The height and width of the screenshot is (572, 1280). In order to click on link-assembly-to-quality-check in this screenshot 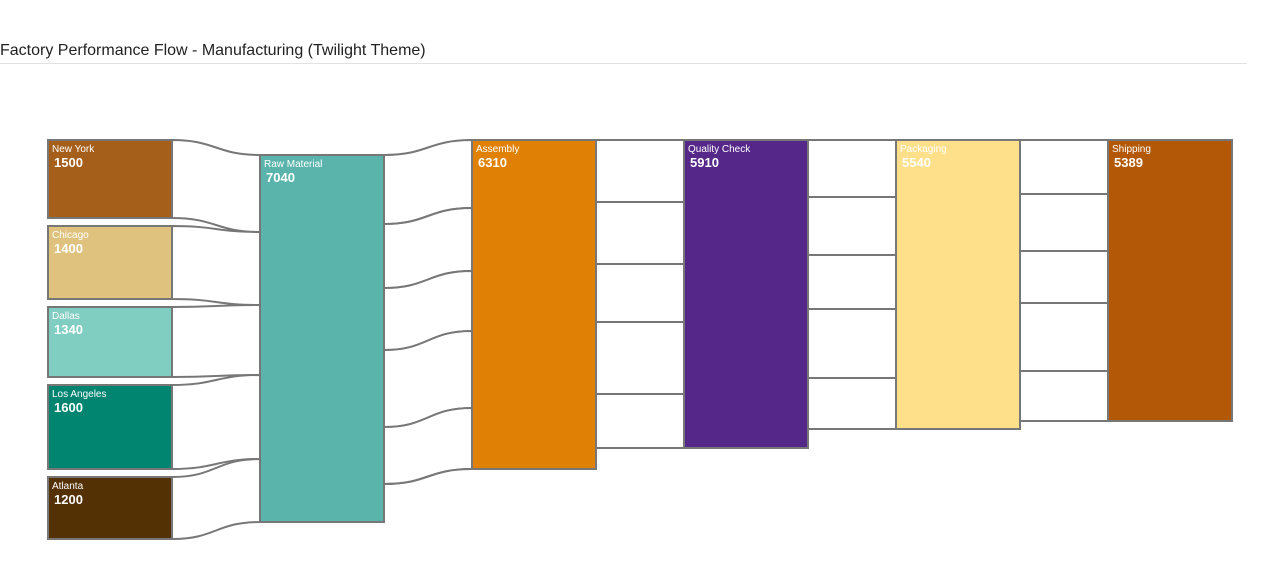, I will do `click(640, 294)`.